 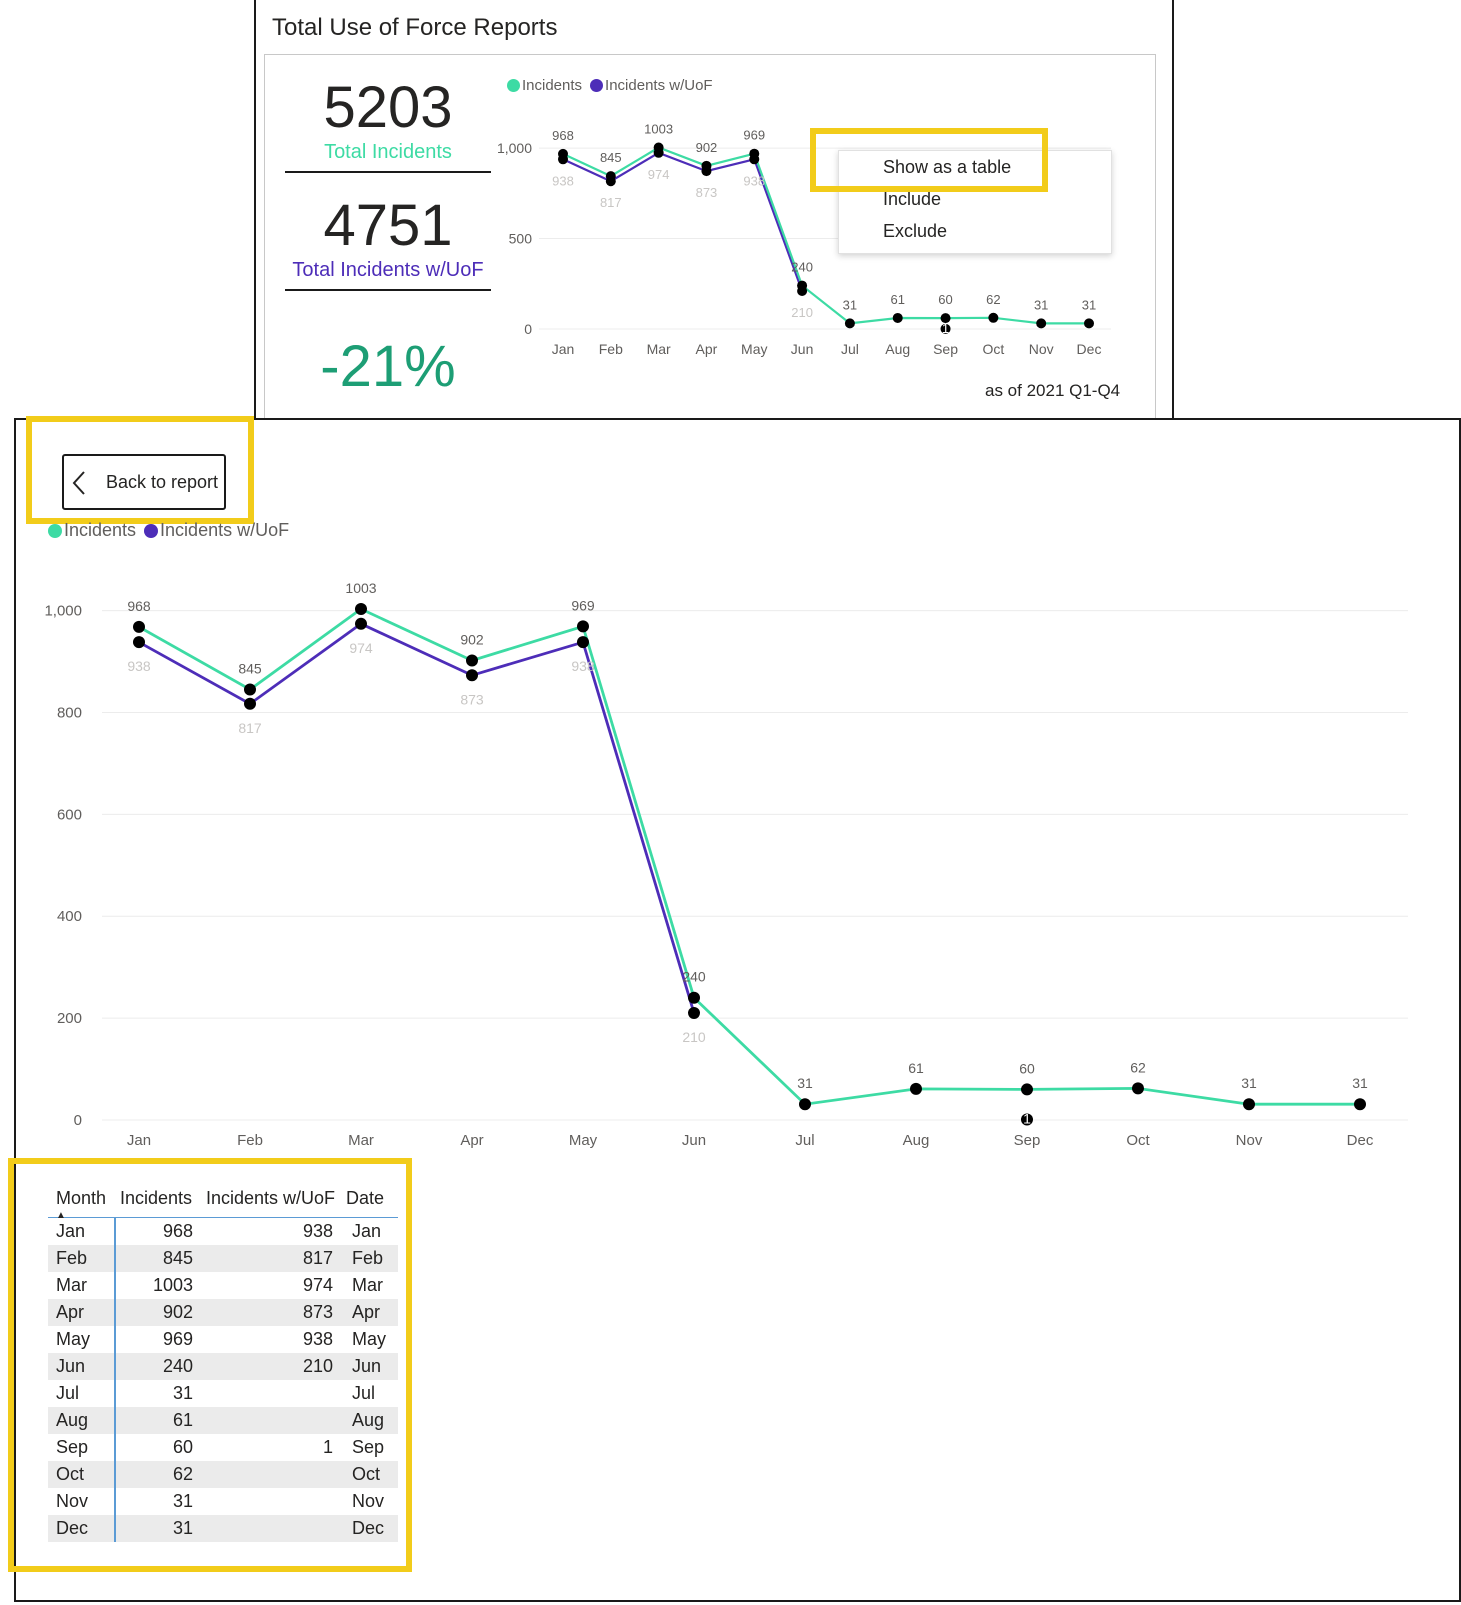 I want to click on cell-incidents-uof: 817, so click(x=317, y=1258).